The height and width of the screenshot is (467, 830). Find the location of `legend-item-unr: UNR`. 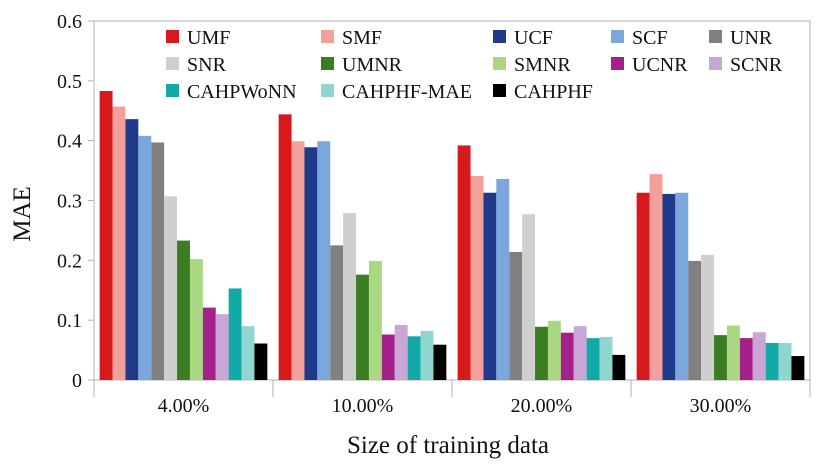

legend-item-unr: UNR is located at coordinates (741, 38).